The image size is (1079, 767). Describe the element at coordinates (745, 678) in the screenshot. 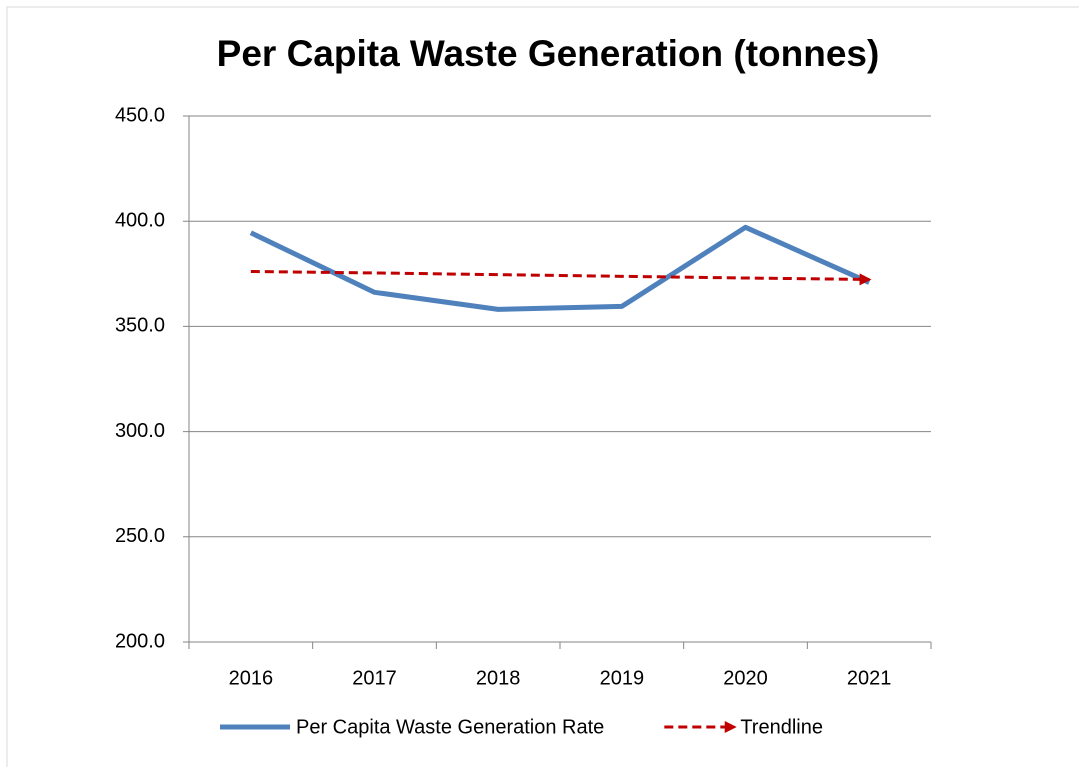

I see `x-tick-label: 2020` at that location.